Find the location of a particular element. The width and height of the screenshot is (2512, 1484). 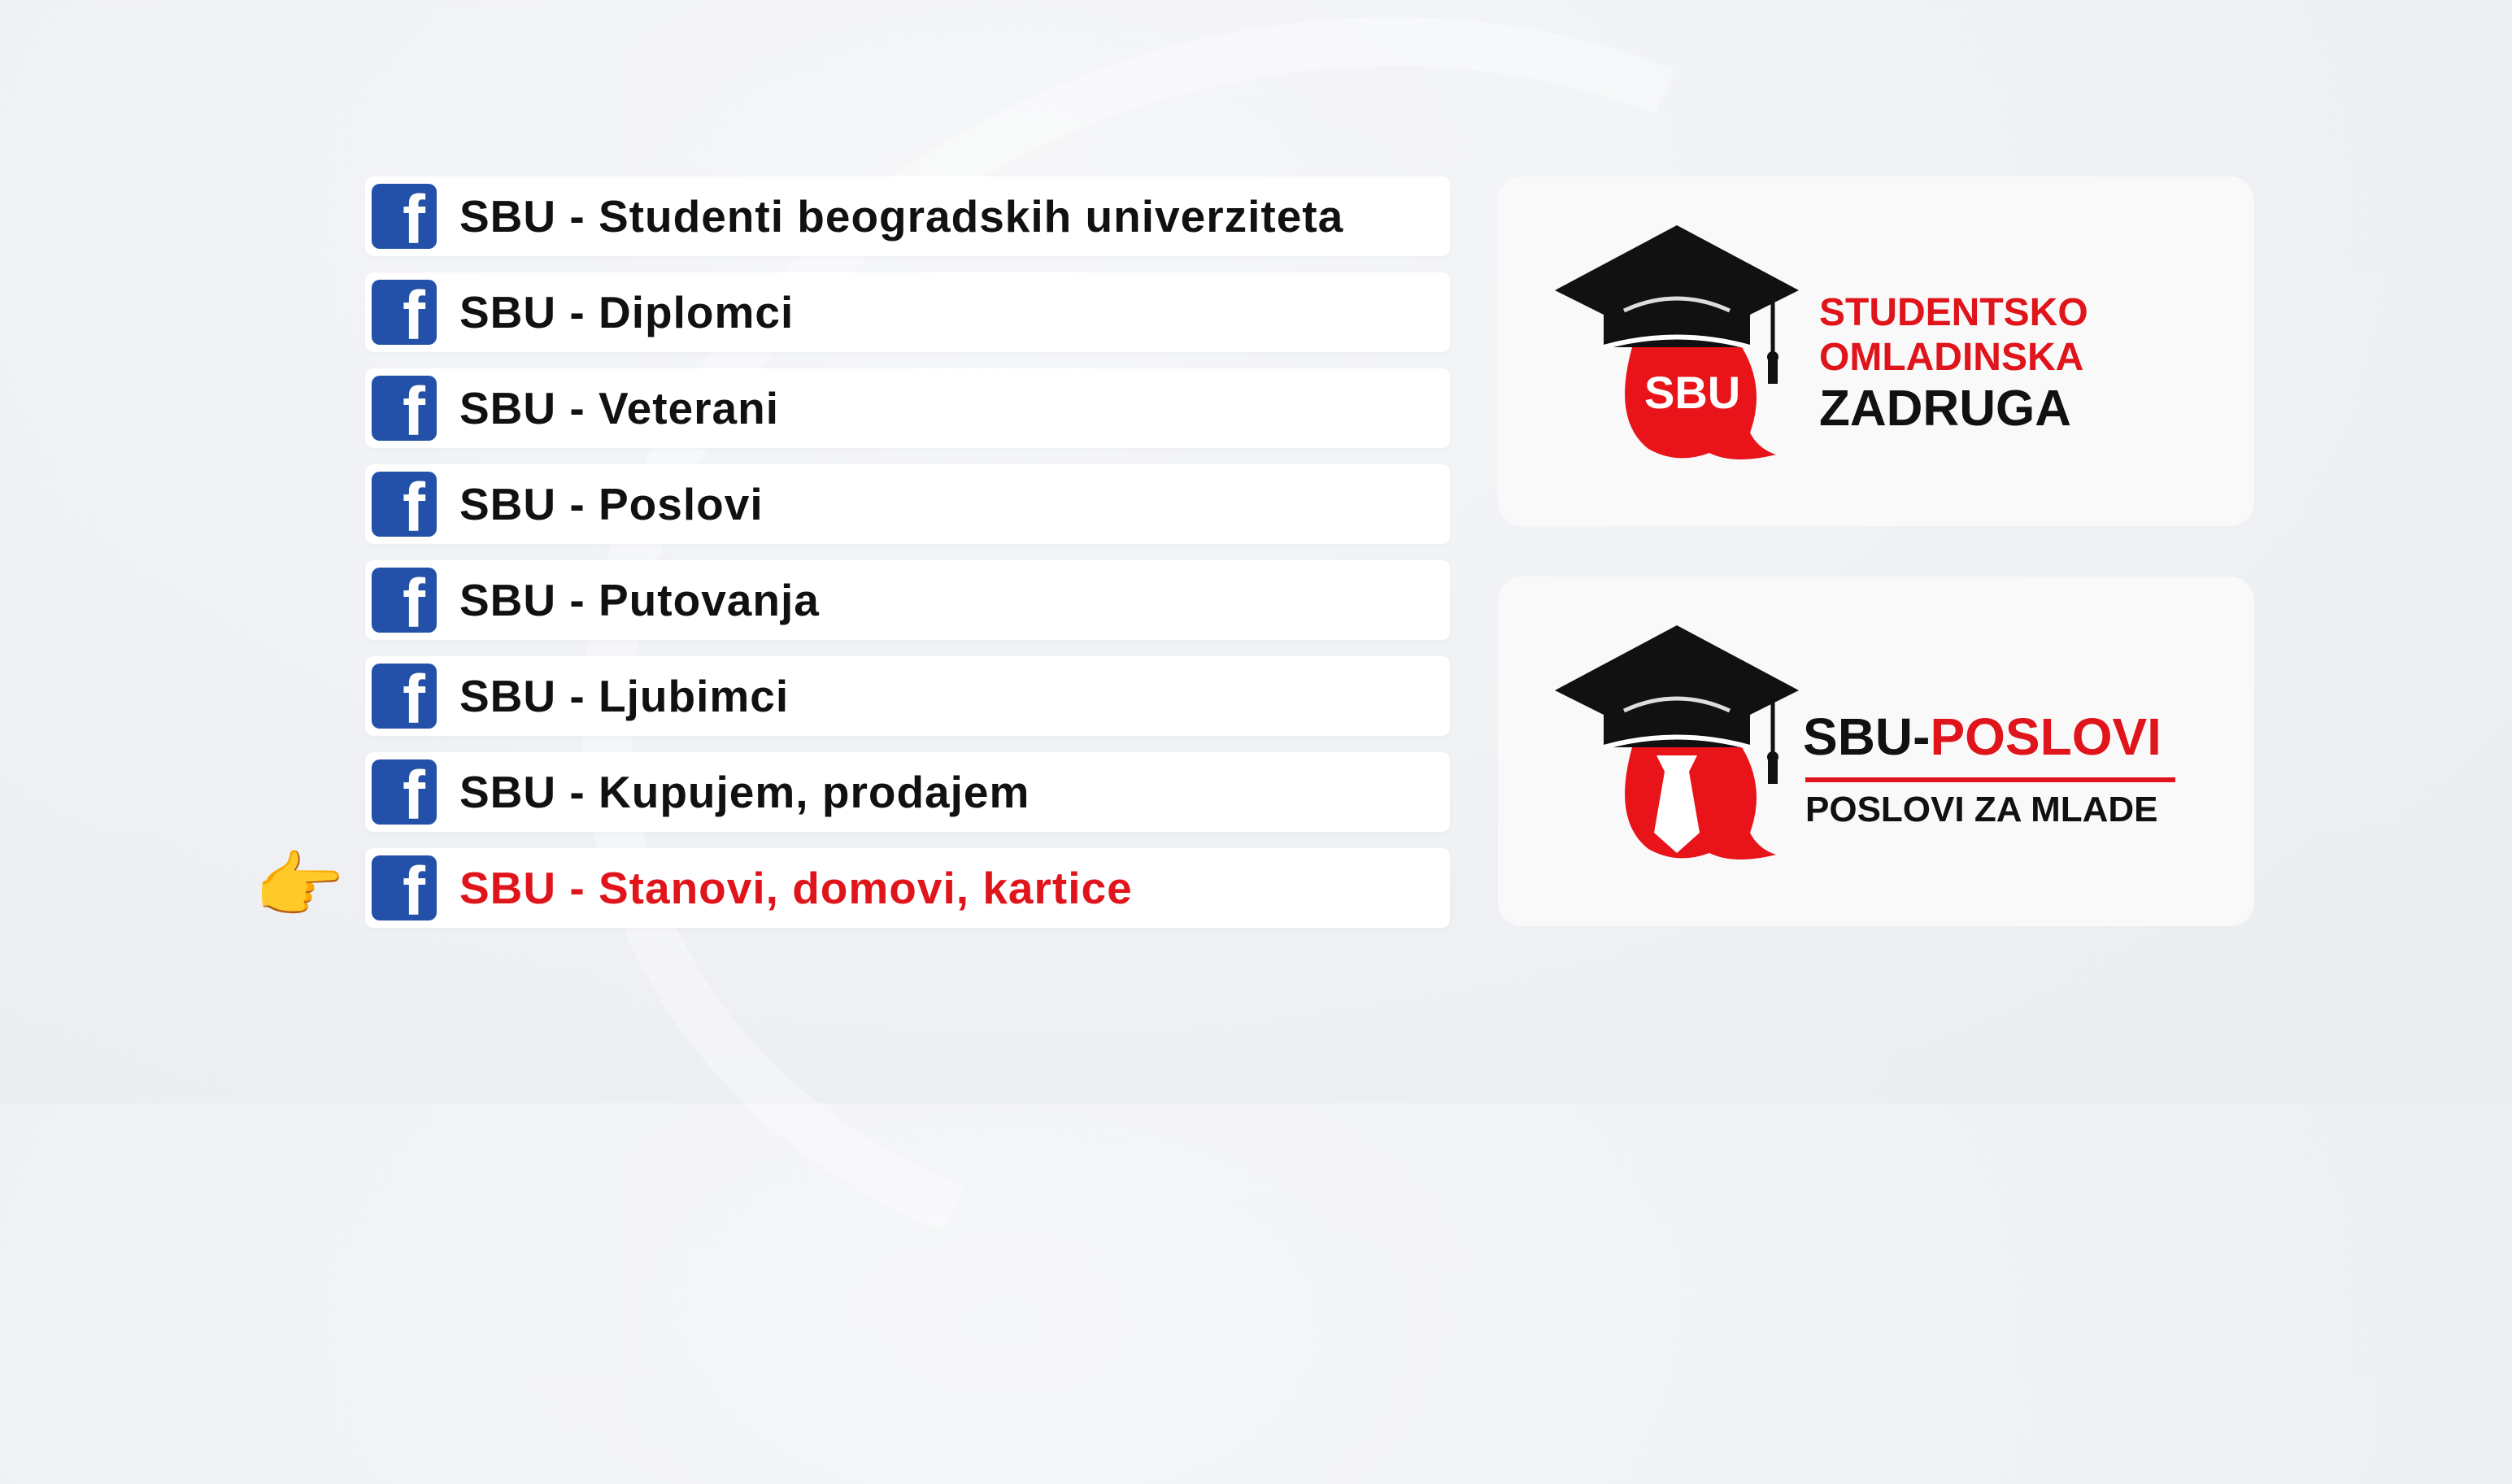

facebook-group-link: f SBU - Studenti beogradskih univerziteta is located at coordinates (907, 216).